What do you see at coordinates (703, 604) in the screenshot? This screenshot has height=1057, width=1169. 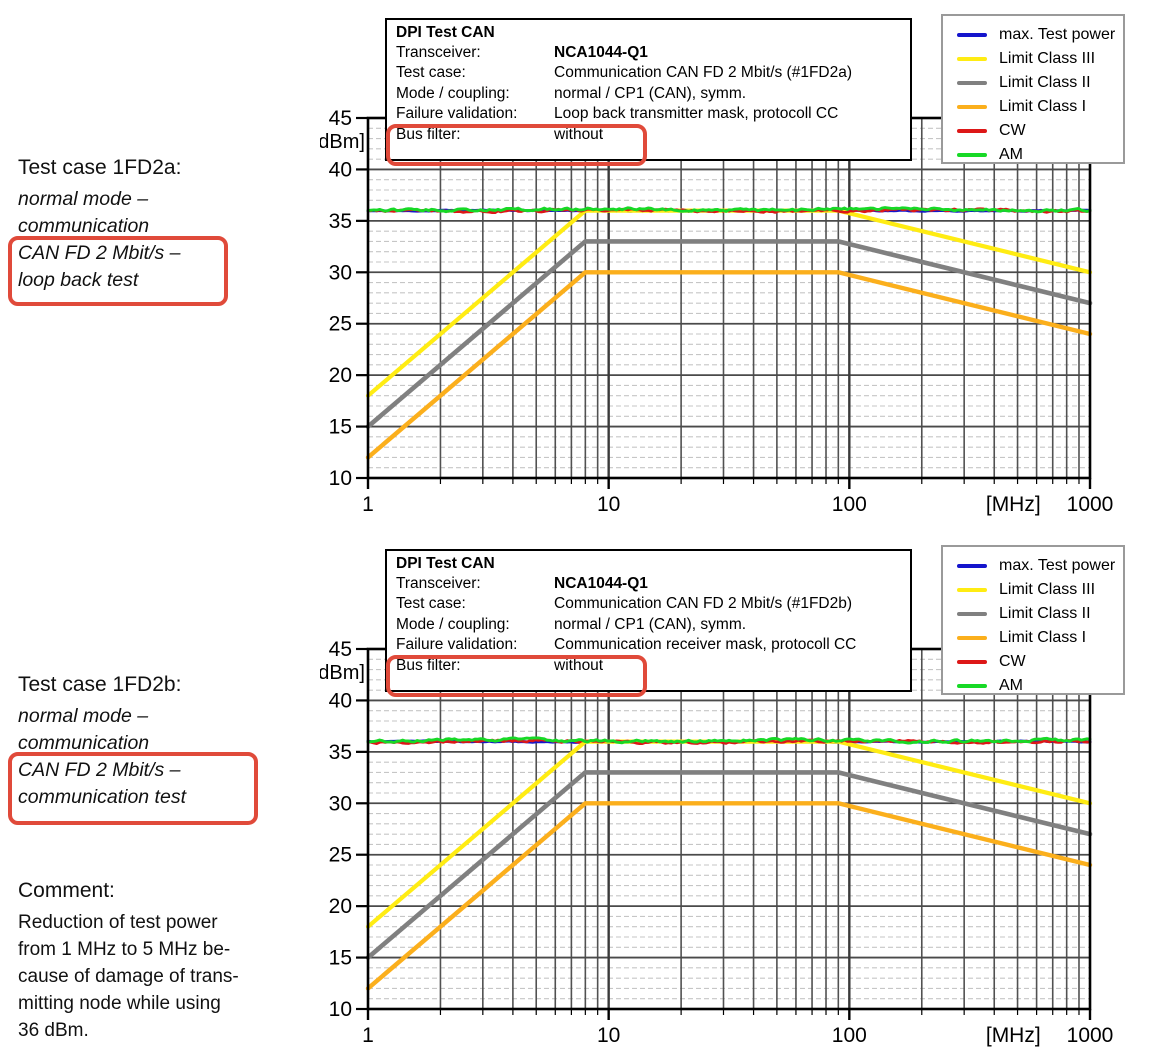 I see `info-row-value: Communication CAN FD 2 Mbit/s (#1FD2b)` at bounding box center [703, 604].